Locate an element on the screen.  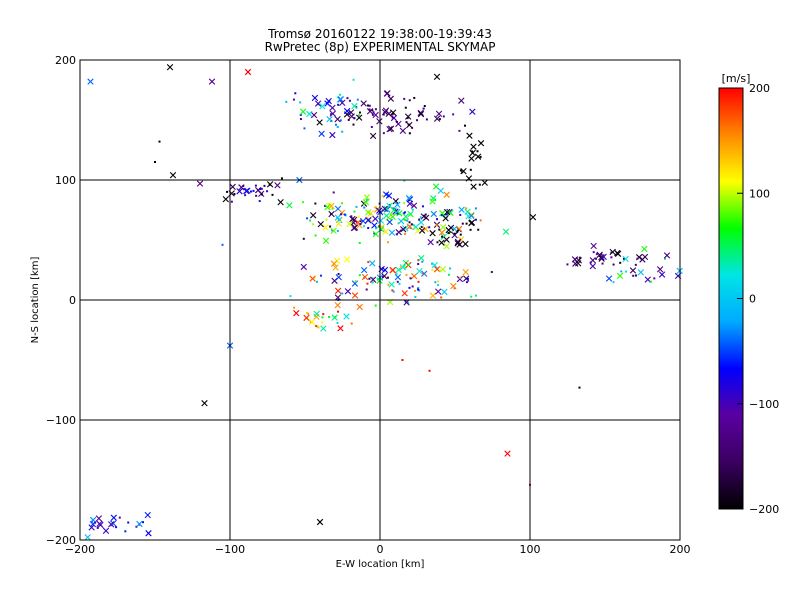
y-axis-label: N-S location [km] is located at coordinates (35, 300).